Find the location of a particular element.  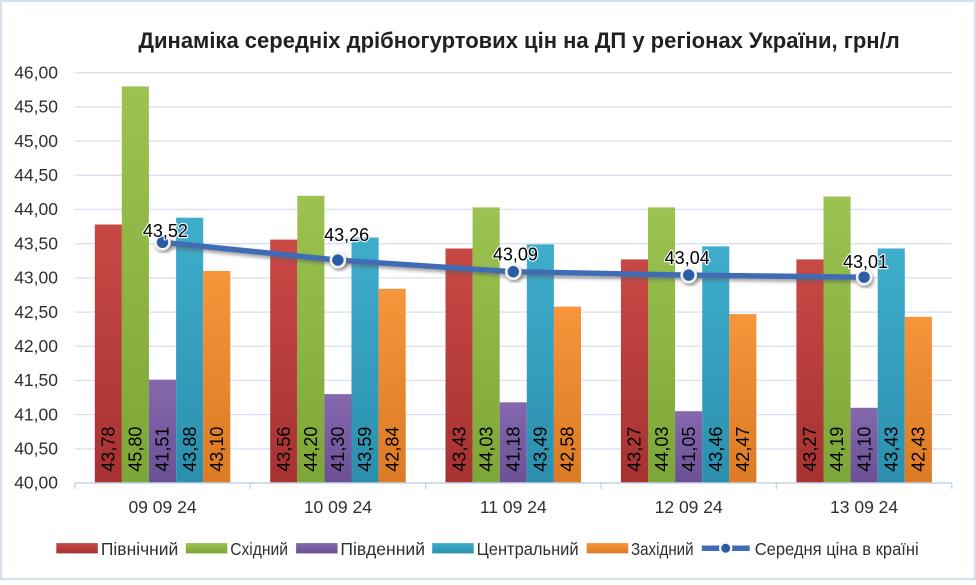

svg-text: 42,58 is located at coordinates (568, 449).